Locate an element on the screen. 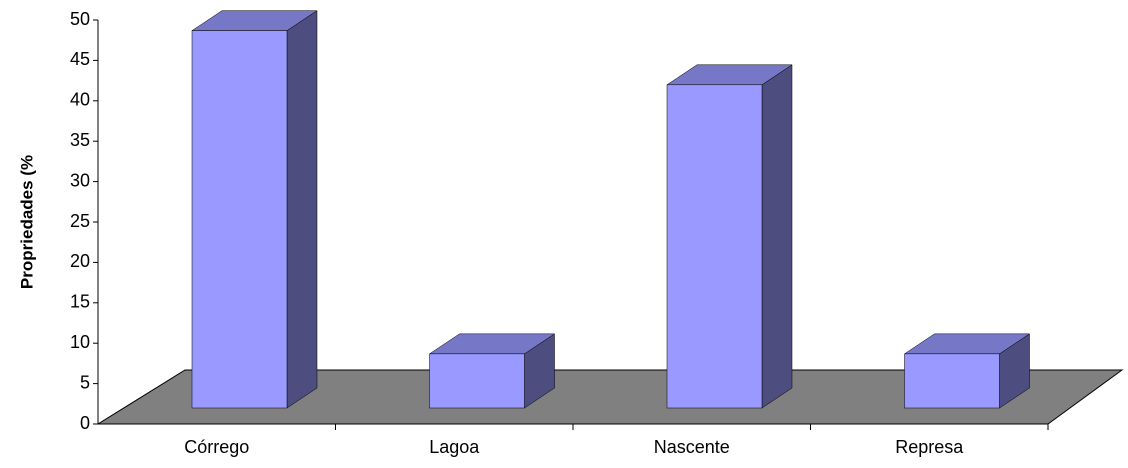  y-tick-label: 0 is located at coordinates (85, 423).